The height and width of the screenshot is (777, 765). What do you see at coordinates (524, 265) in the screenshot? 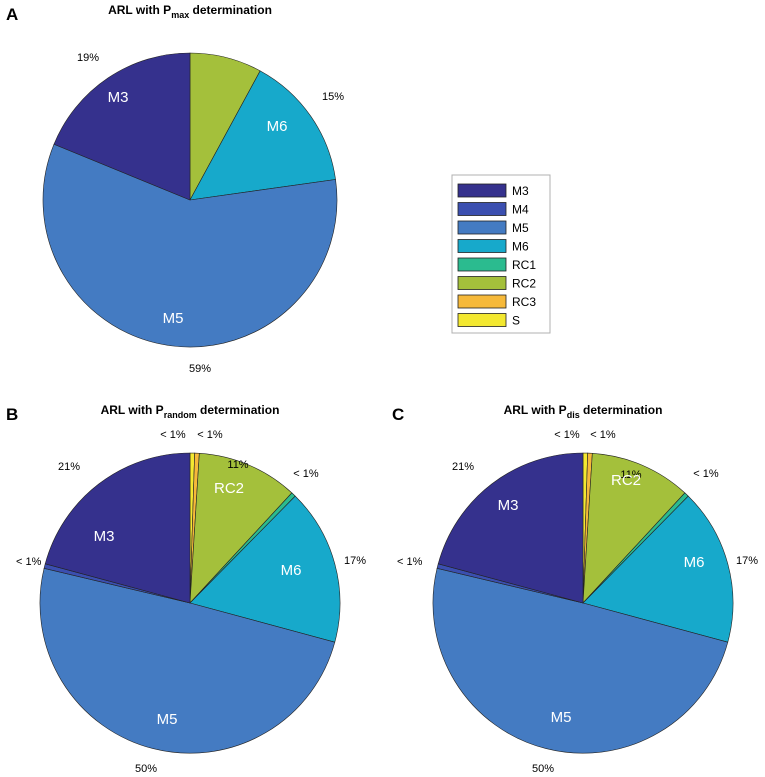
I see `legend-label-rc1: RC1` at bounding box center [524, 265].